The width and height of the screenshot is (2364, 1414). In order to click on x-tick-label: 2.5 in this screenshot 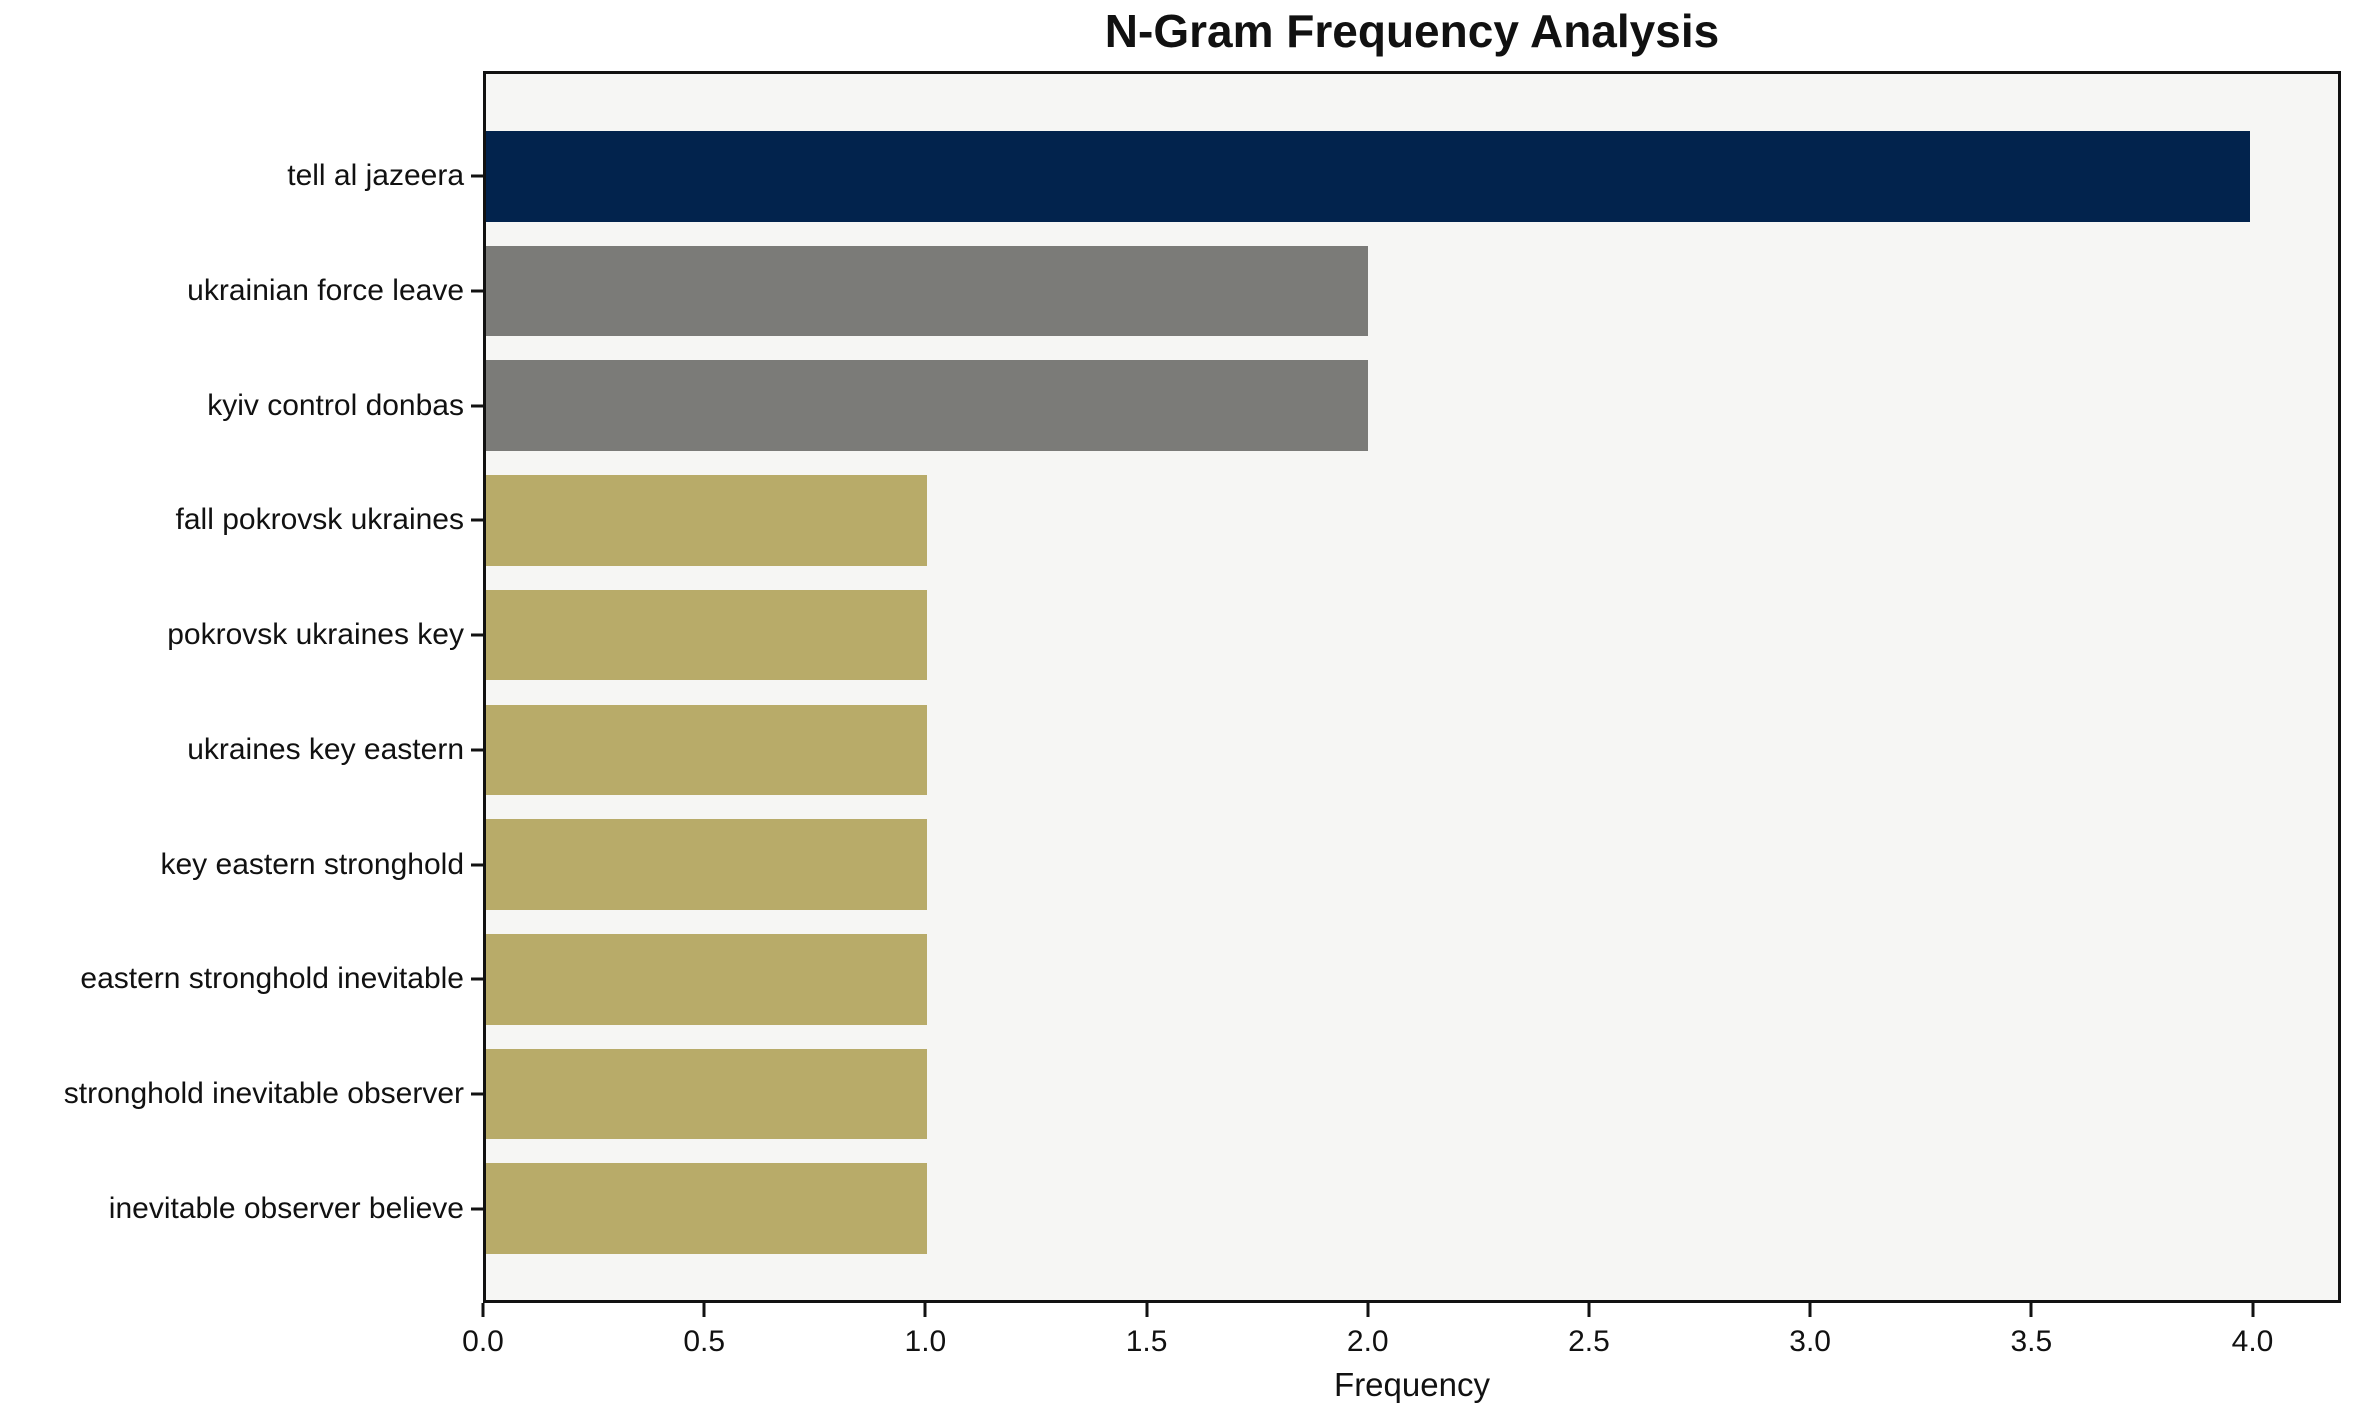, I will do `click(1589, 1341)`.